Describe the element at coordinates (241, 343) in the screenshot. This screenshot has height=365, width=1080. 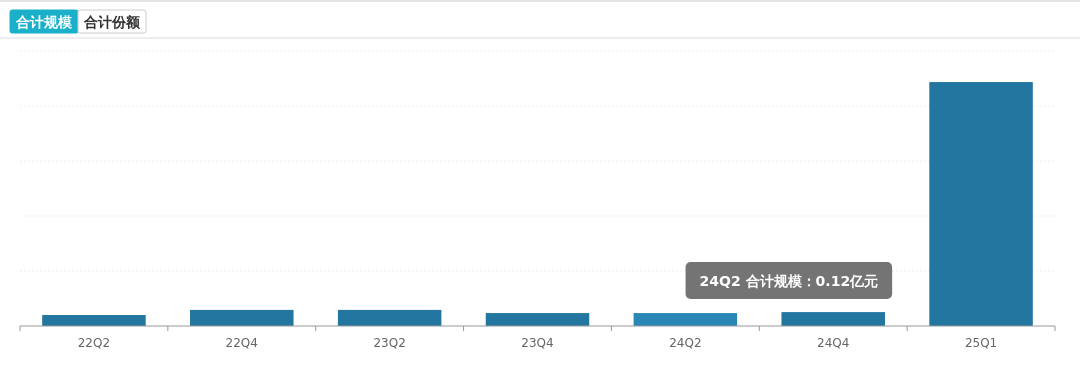
I see `x-tick-label: 22Q4` at that location.